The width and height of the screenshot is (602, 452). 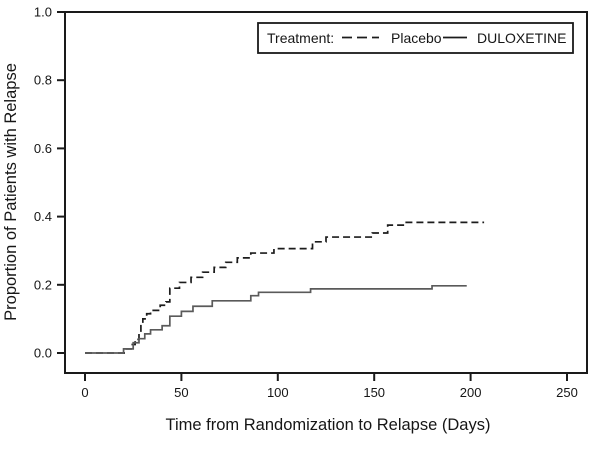 I want to click on x-tick-label: 250, so click(x=567, y=392).